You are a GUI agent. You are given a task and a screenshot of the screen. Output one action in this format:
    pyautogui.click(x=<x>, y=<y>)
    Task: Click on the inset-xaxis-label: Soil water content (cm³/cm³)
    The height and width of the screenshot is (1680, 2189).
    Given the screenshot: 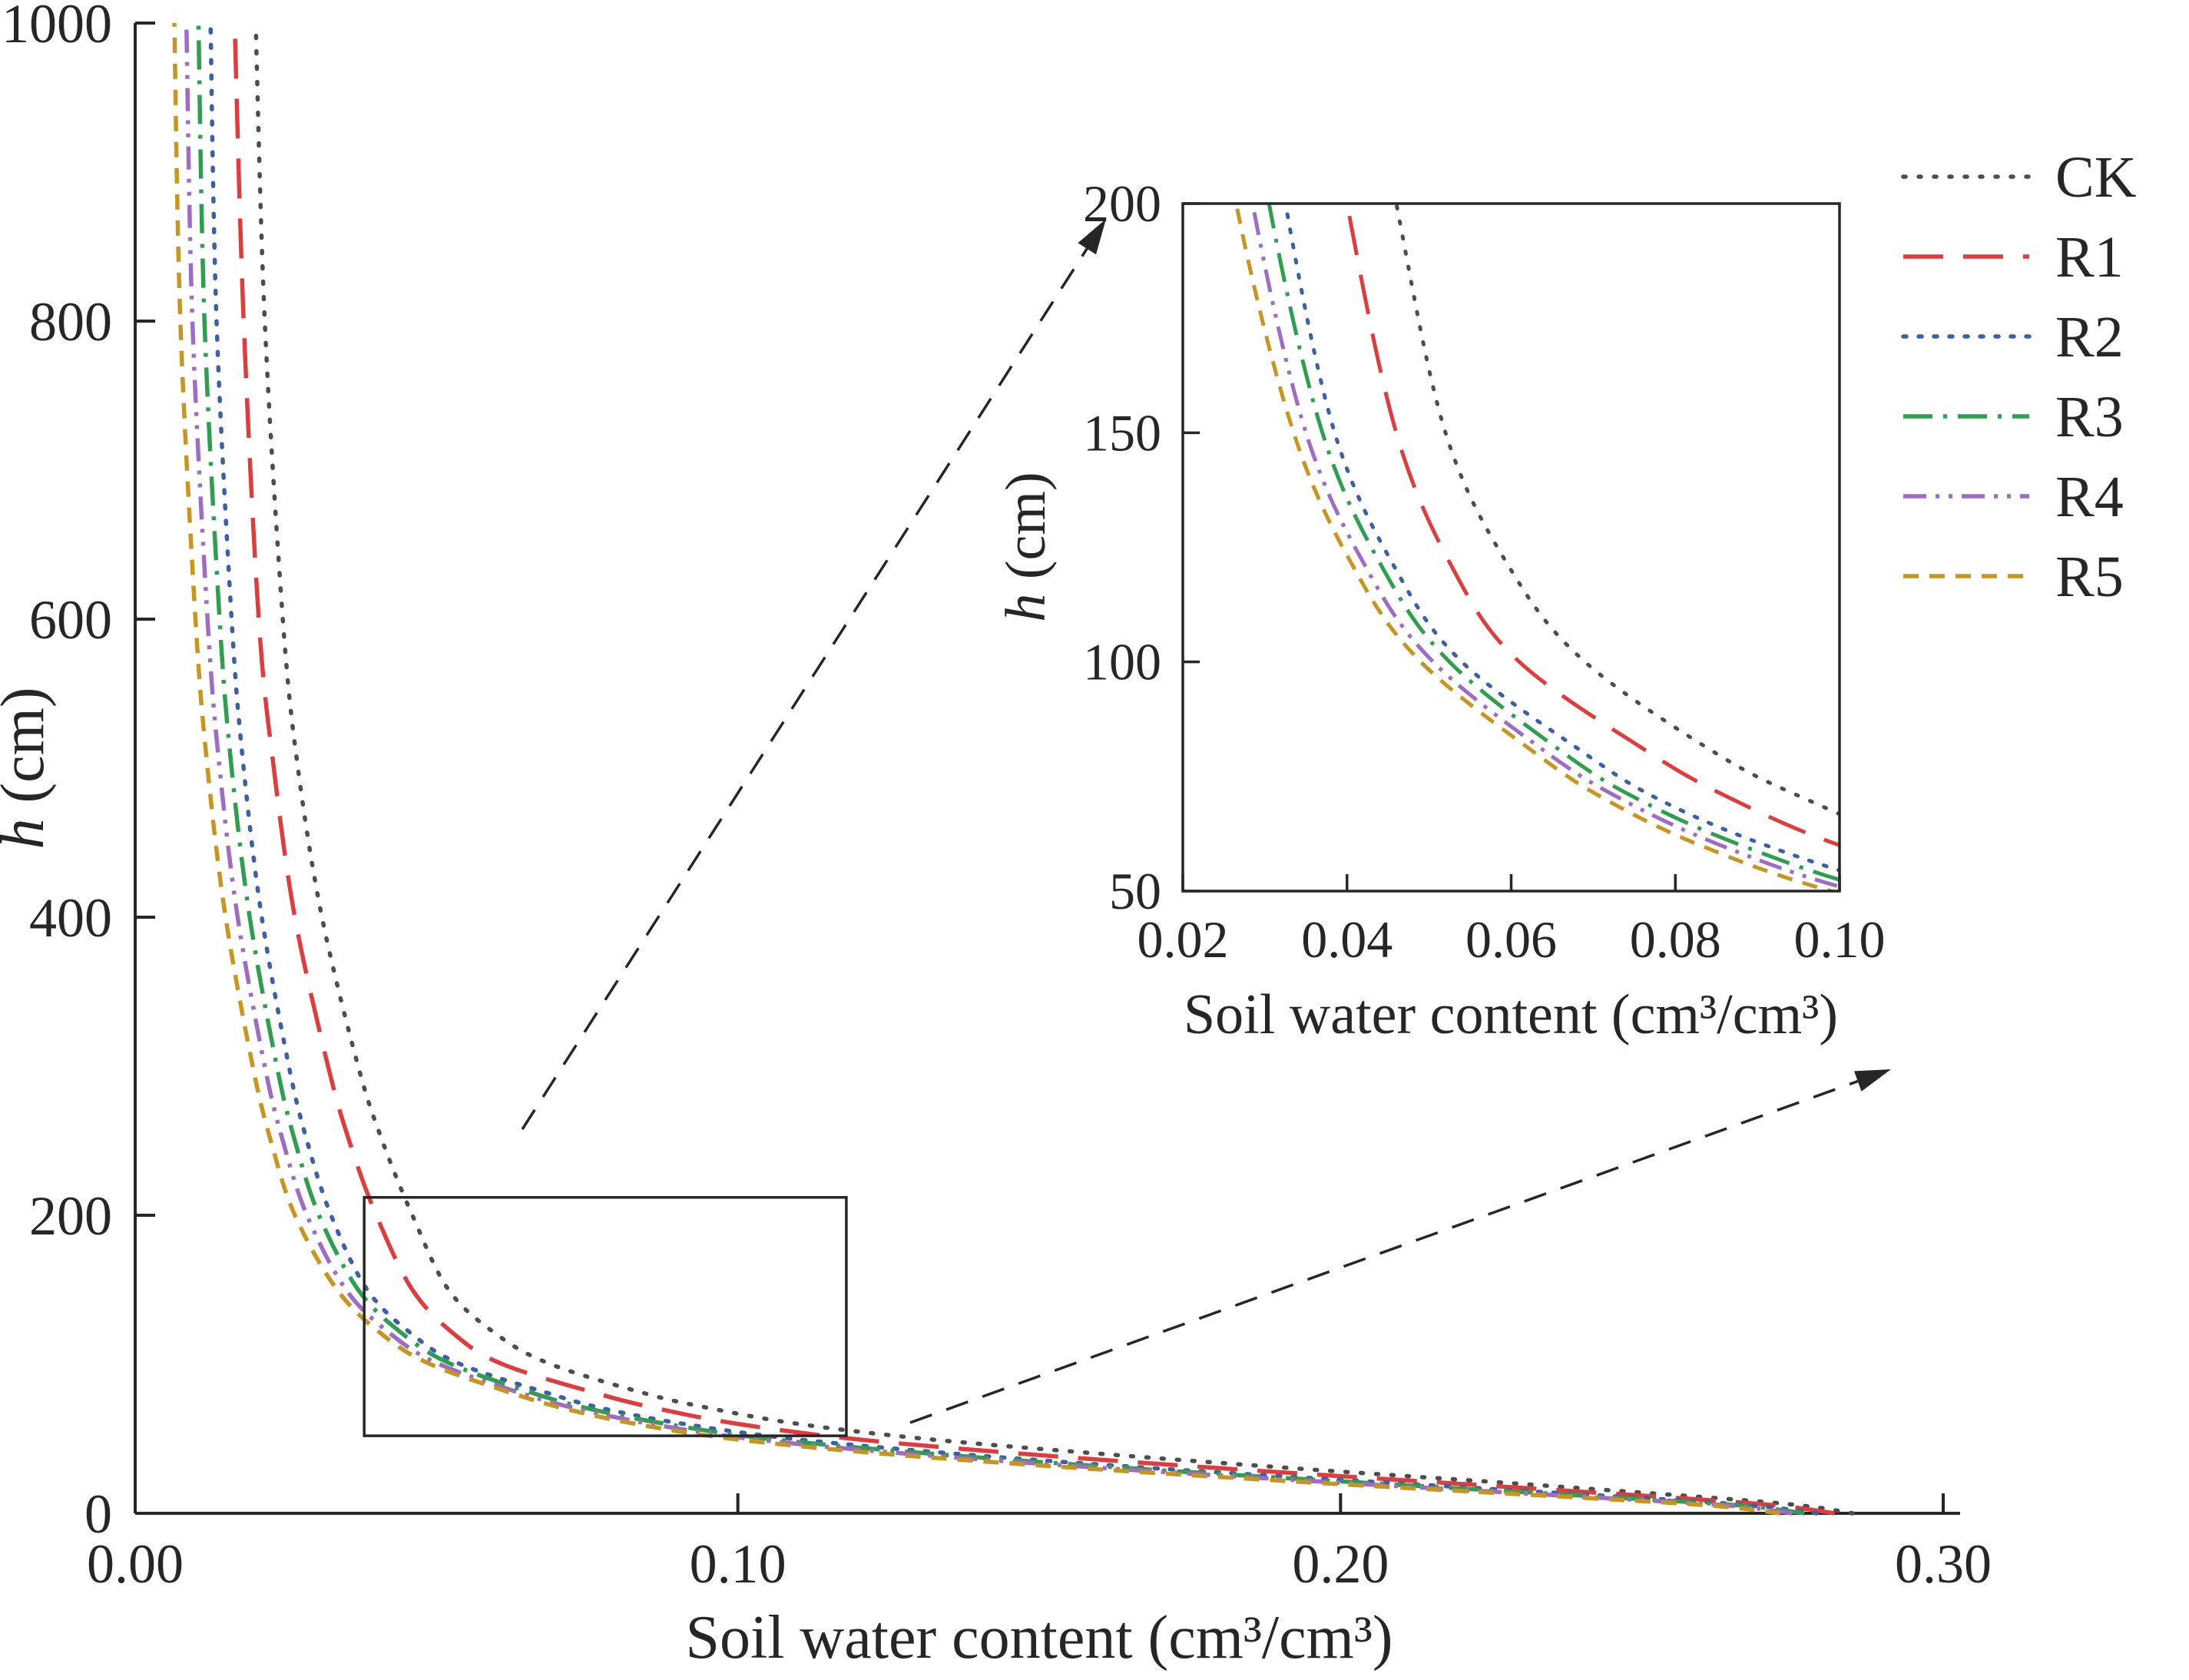 What is the action you would take?
    pyautogui.click(x=1511, y=1015)
    